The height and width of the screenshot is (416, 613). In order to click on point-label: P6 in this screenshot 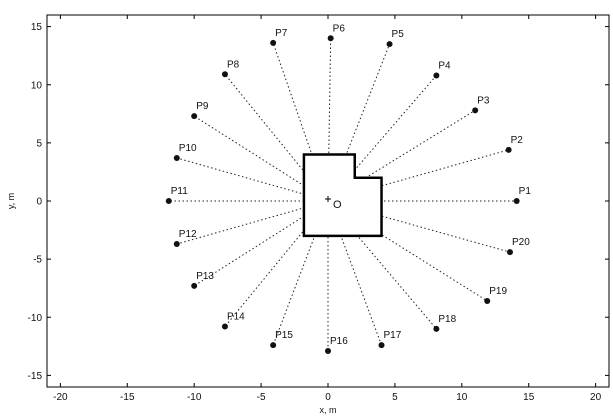, I will do `click(339, 28)`.